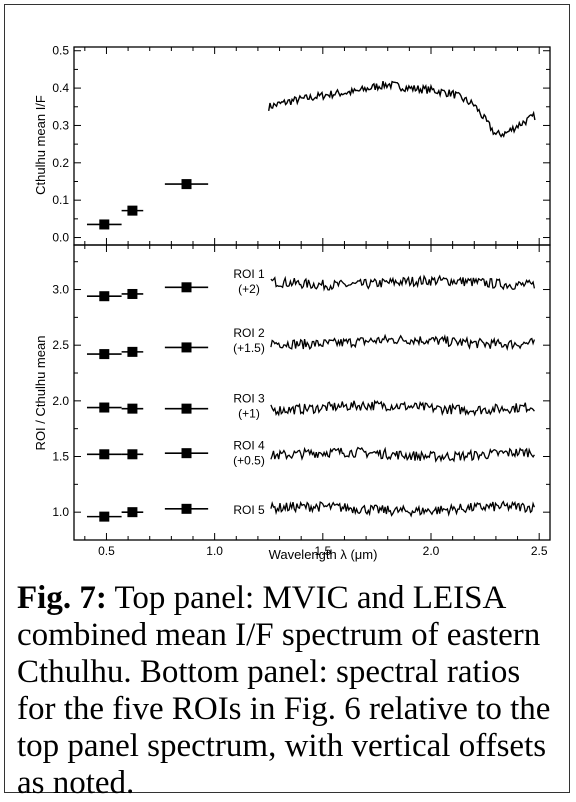 This screenshot has width=576, height=802. I want to click on bottom-y-tick-label: 3.0, so click(60, 290).